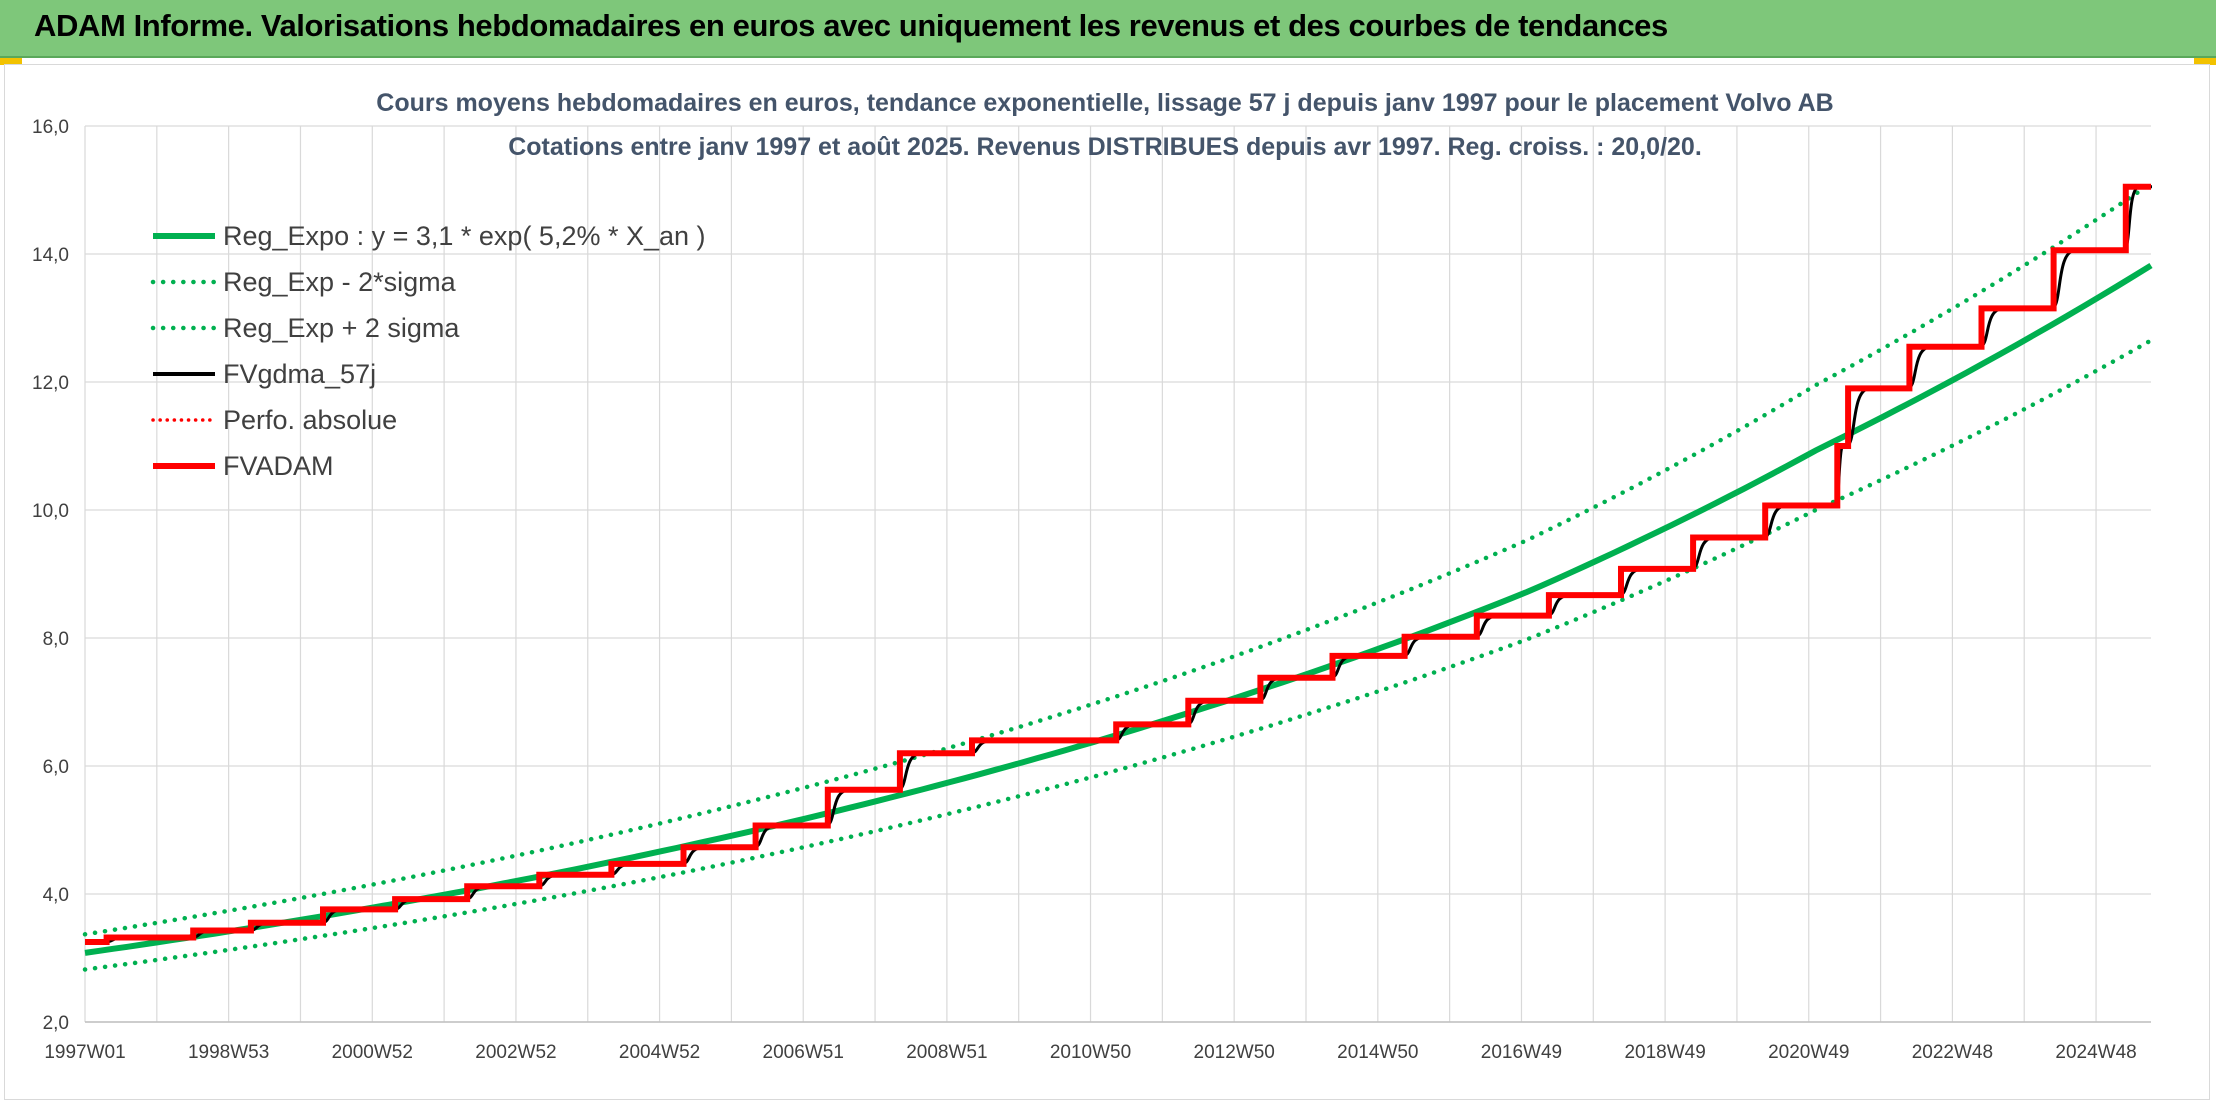  What do you see at coordinates (803, 1052) in the screenshot?
I see `x-tick-label: 2006W51` at bounding box center [803, 1052].